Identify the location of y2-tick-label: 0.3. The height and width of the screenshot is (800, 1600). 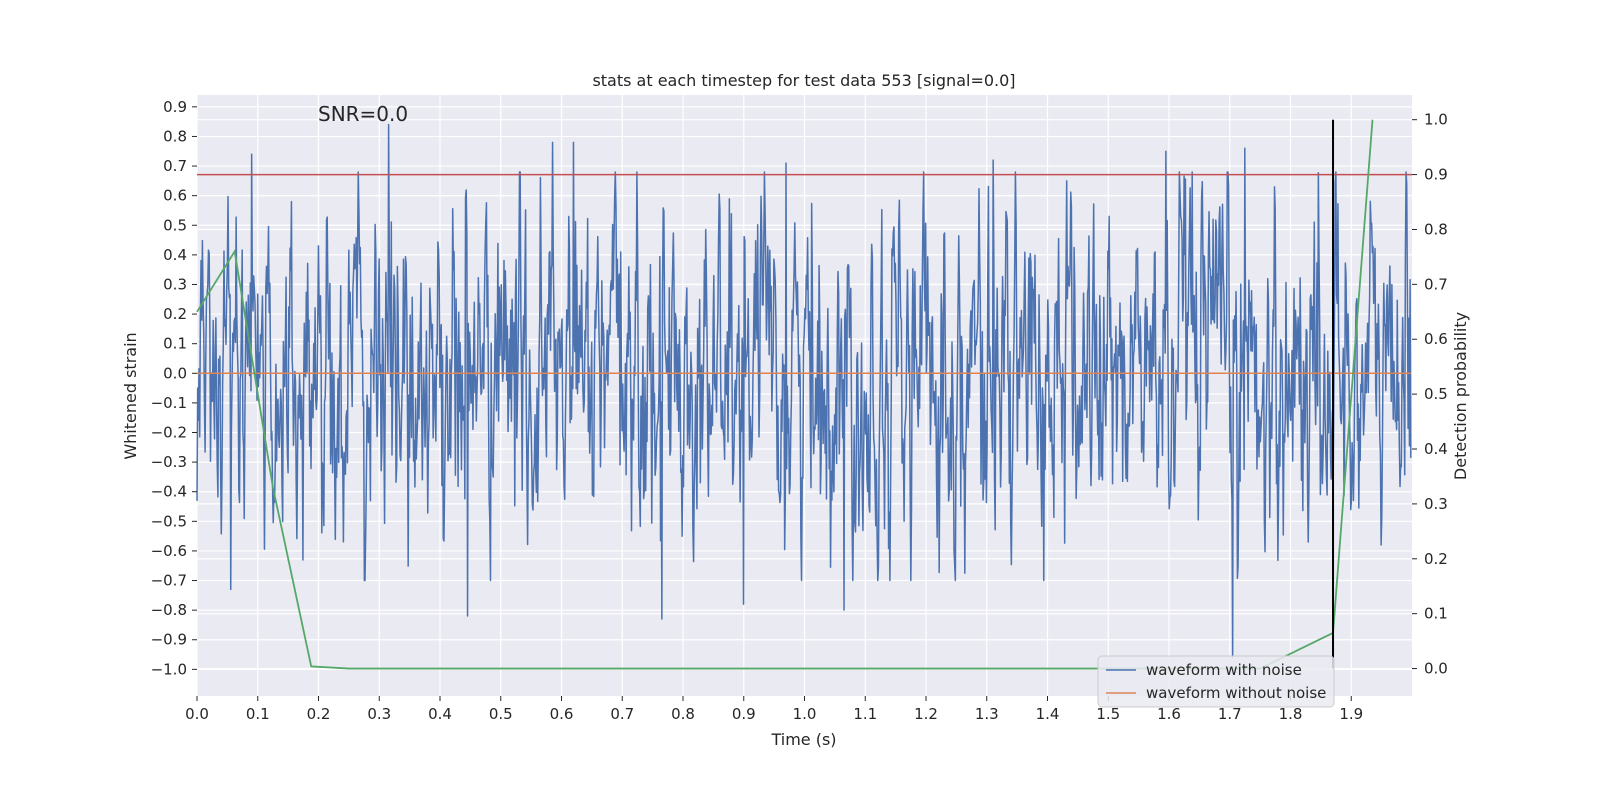
(1436, 504).